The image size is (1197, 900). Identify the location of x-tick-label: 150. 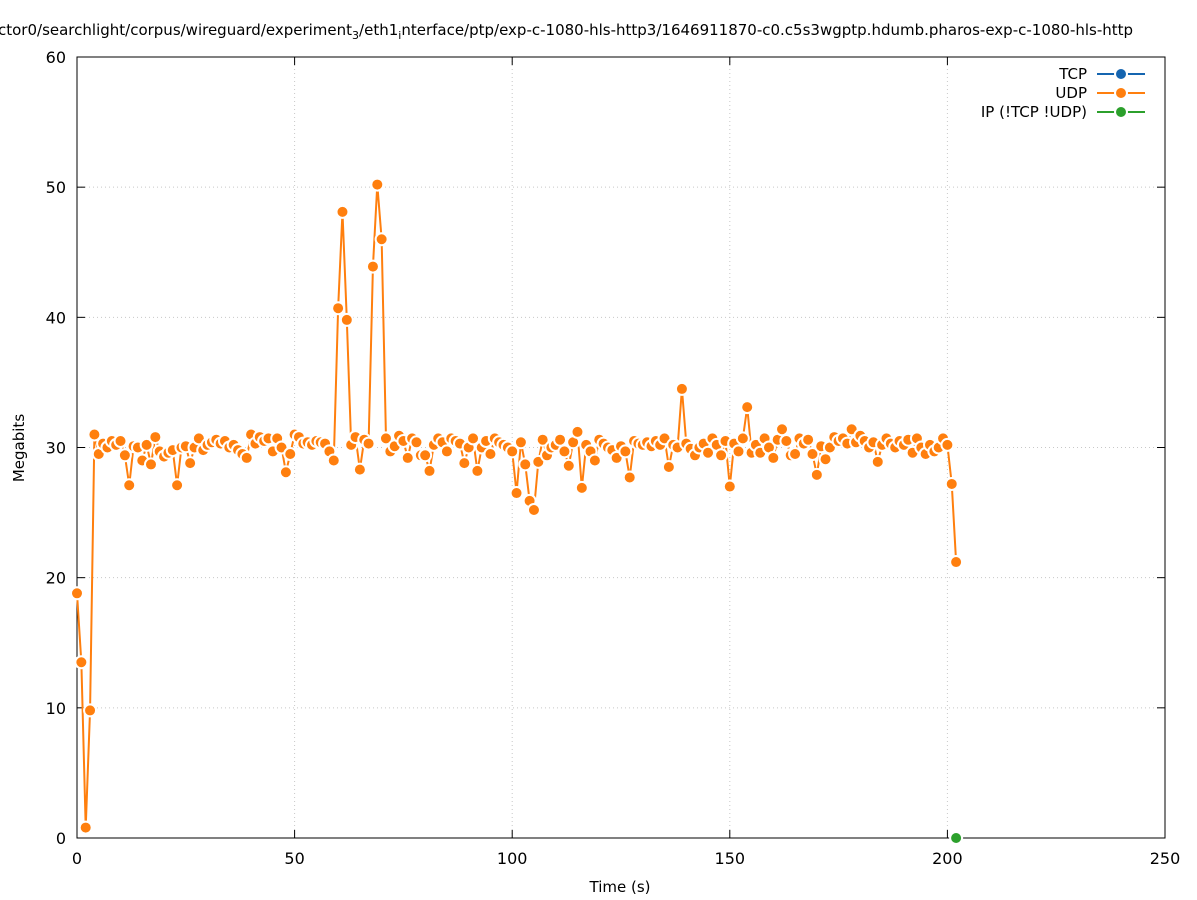
(730, 858).